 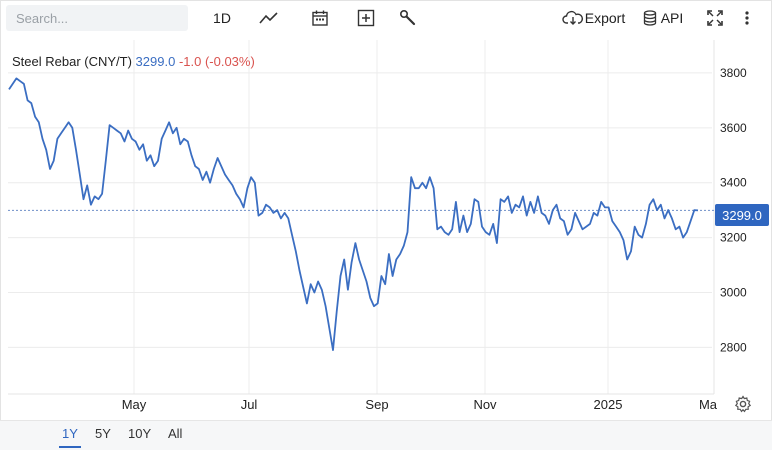 What do you see at coordinates (708, 404) in the screenshot?
I see `x-tick-label: Ma` at bounding box center [708, 404].